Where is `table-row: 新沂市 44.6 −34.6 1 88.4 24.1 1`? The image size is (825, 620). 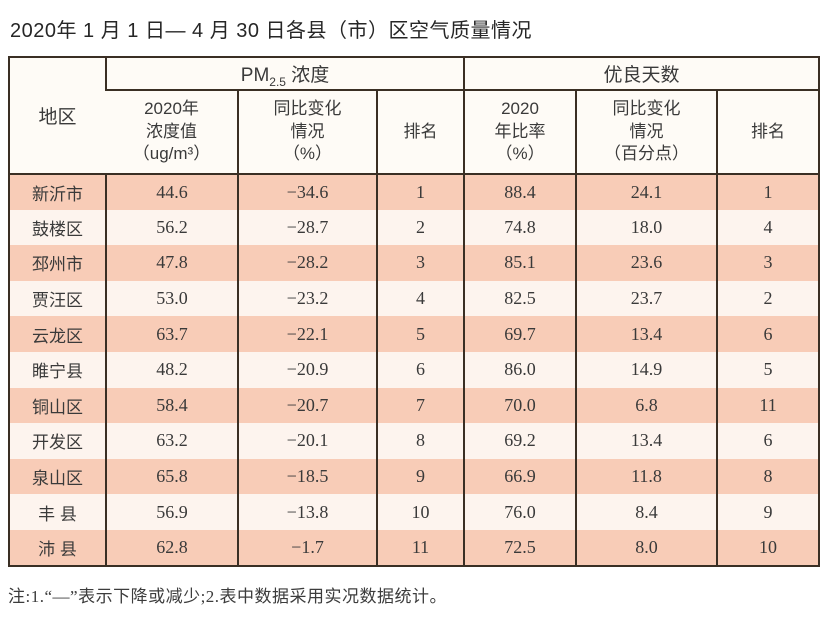 table-row: 新沂市 44.6 −34.6 1 88.4 24.1 1 is located at coordinates (414, 192).